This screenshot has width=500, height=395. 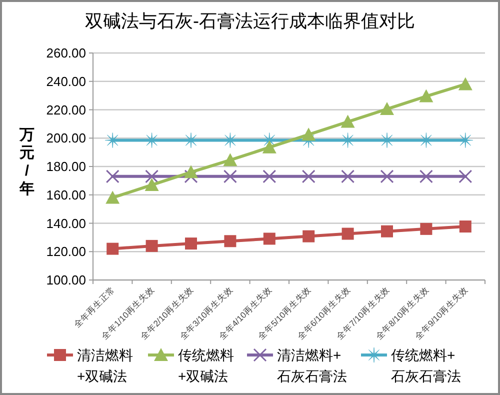 I want to click on chart-title: 双碱法与石灰-石膏法运行成本临界值对比, so click(x=250, y=21).